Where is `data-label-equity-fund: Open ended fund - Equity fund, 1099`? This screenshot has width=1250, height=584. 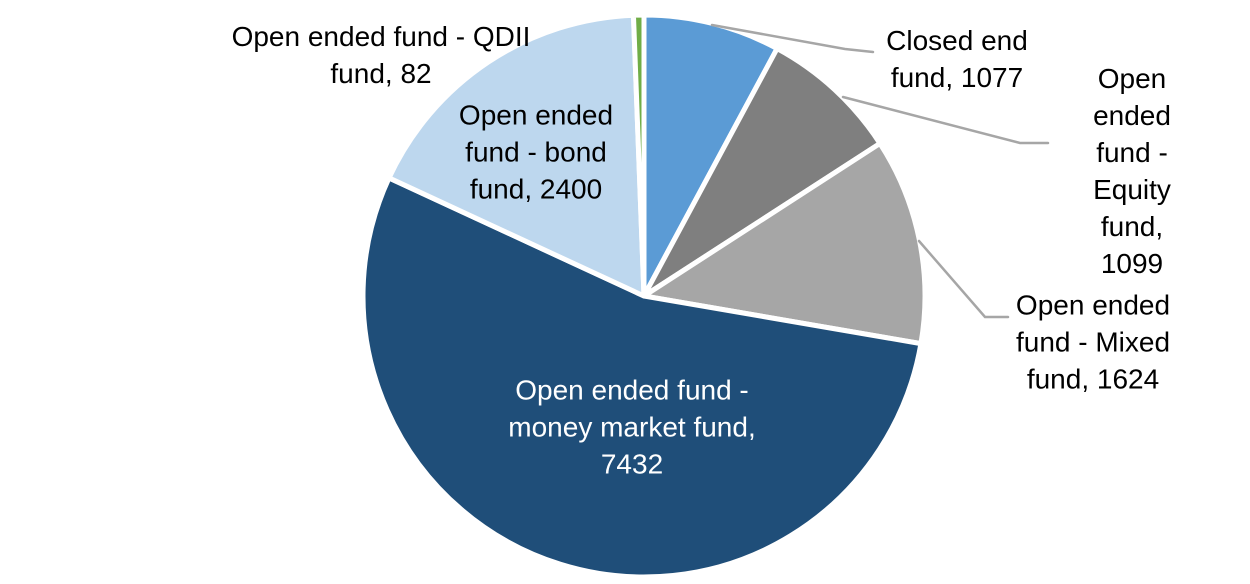
data-label-equity-fund: Open ended fund - Equity fund, 1099 is located at coordinates (1132, 171).